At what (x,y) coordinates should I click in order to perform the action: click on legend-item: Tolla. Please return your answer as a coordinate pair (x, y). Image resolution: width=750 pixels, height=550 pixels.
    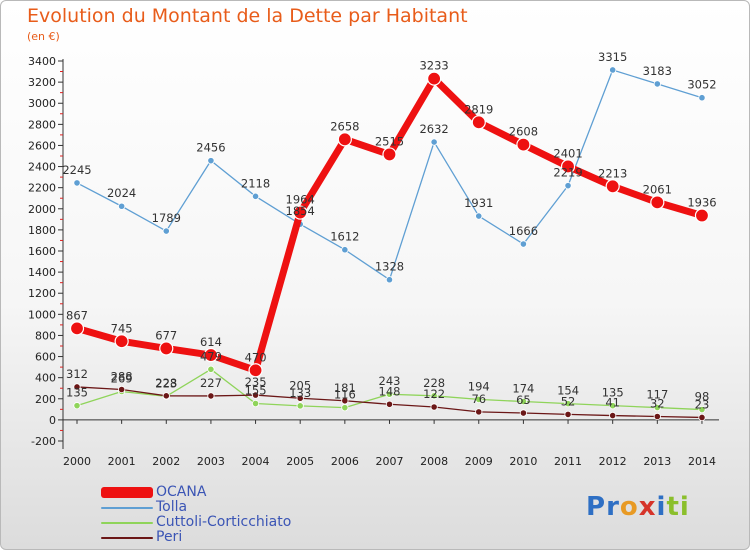
    Looking at the image, I should click on (196, 507).